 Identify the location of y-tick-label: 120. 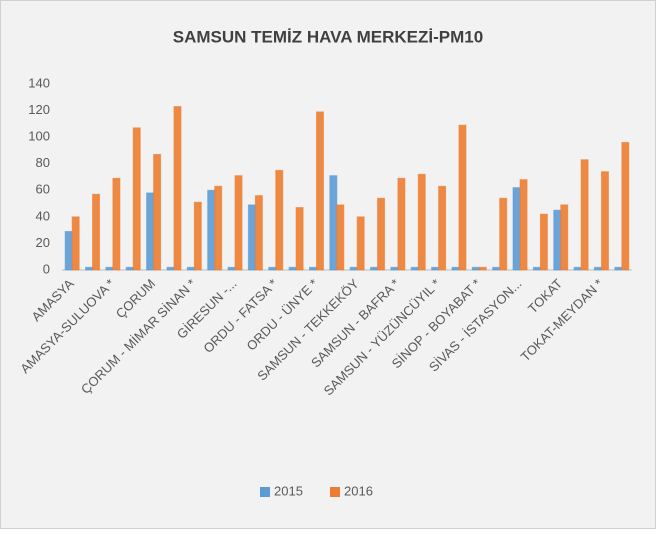
(39, 109).